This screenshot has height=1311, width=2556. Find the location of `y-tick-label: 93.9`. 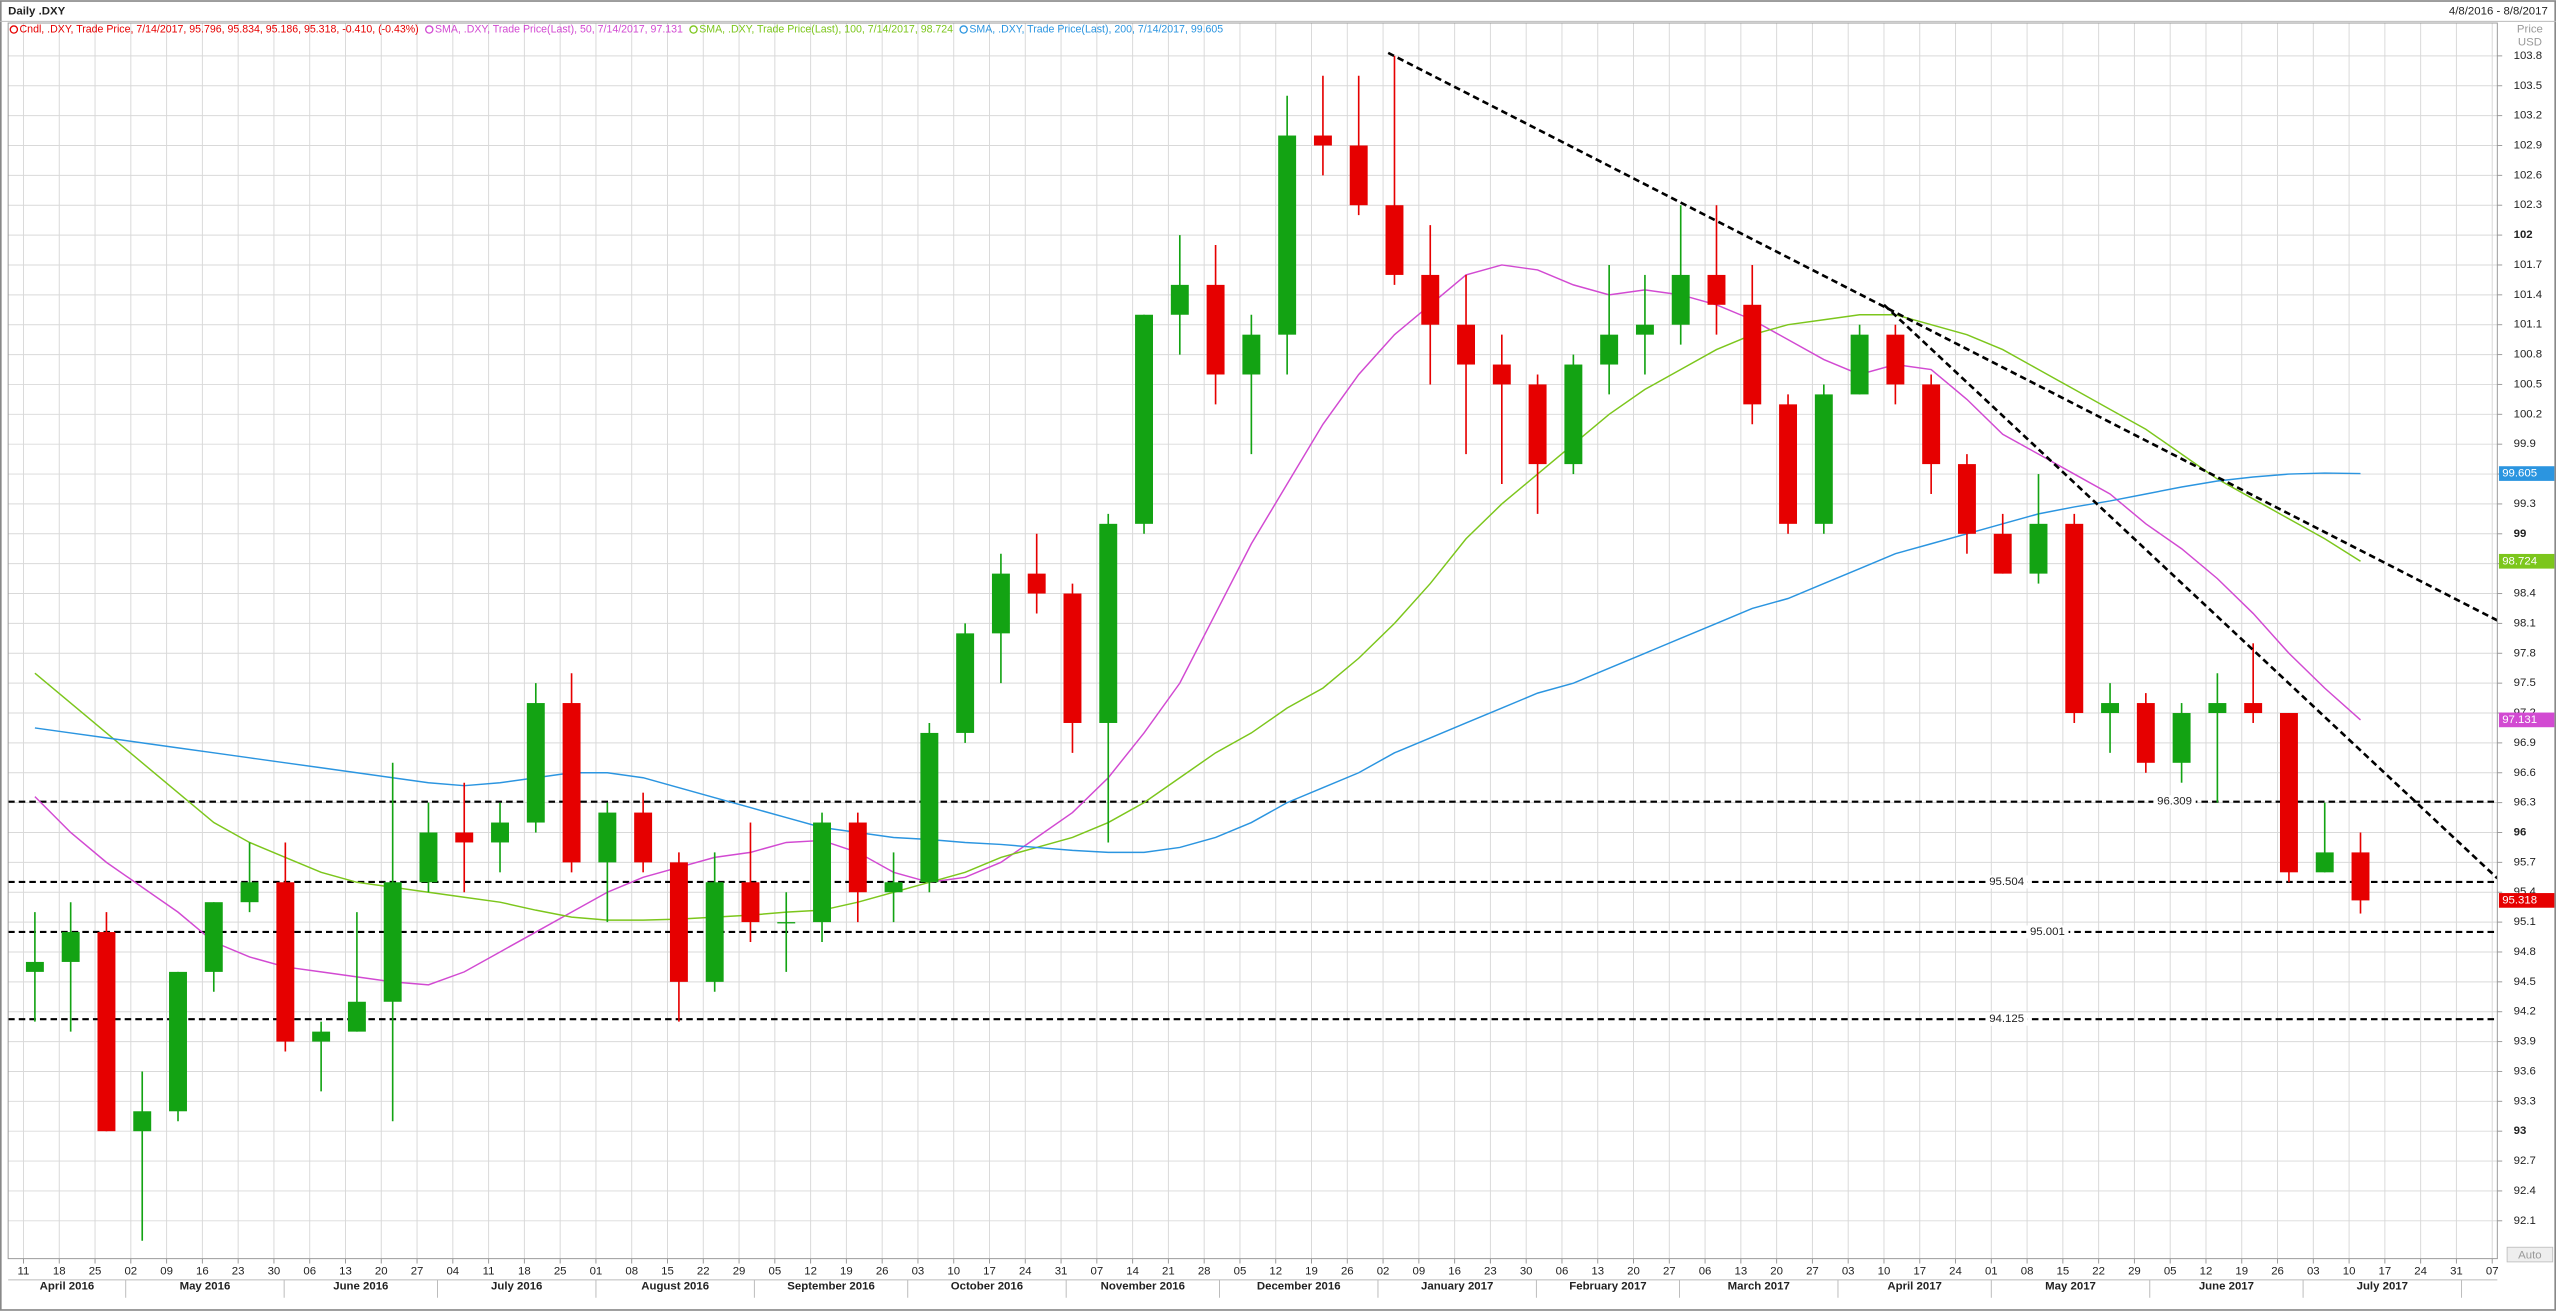

y-tick-label: 93.9 is located at coordinates (2525, 1042).